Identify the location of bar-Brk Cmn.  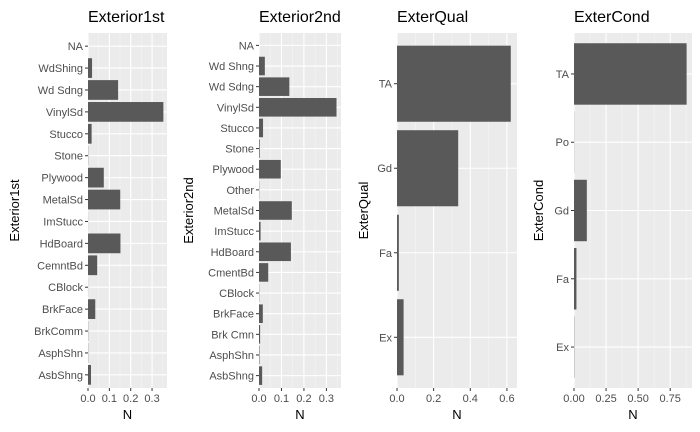
(260, 334).